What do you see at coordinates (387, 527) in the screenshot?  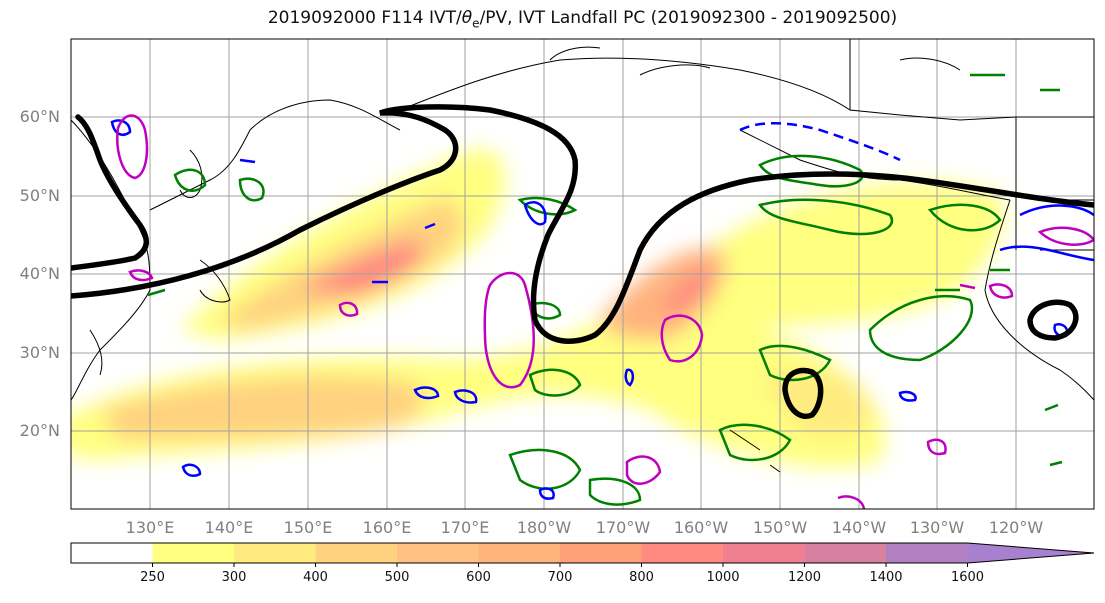 I see `lon-label: 160°E` at bounding box center [387, 527].